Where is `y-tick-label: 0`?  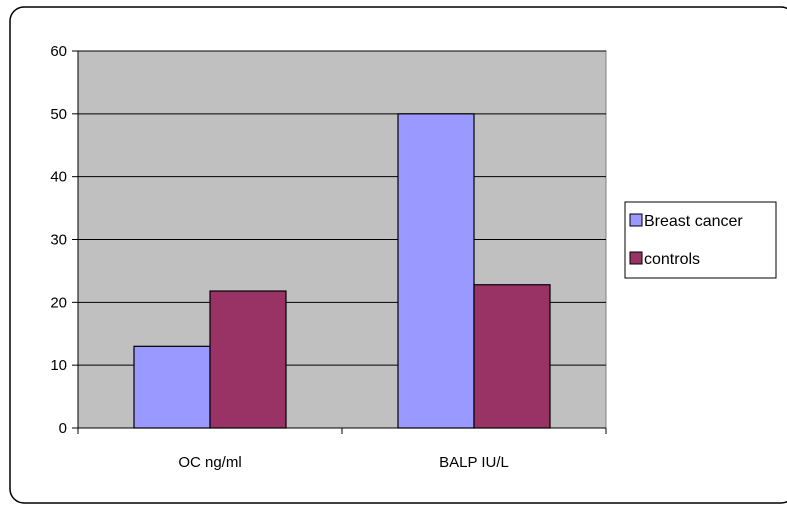
y-tick-label: 0 is located at coordinates (63, 428).